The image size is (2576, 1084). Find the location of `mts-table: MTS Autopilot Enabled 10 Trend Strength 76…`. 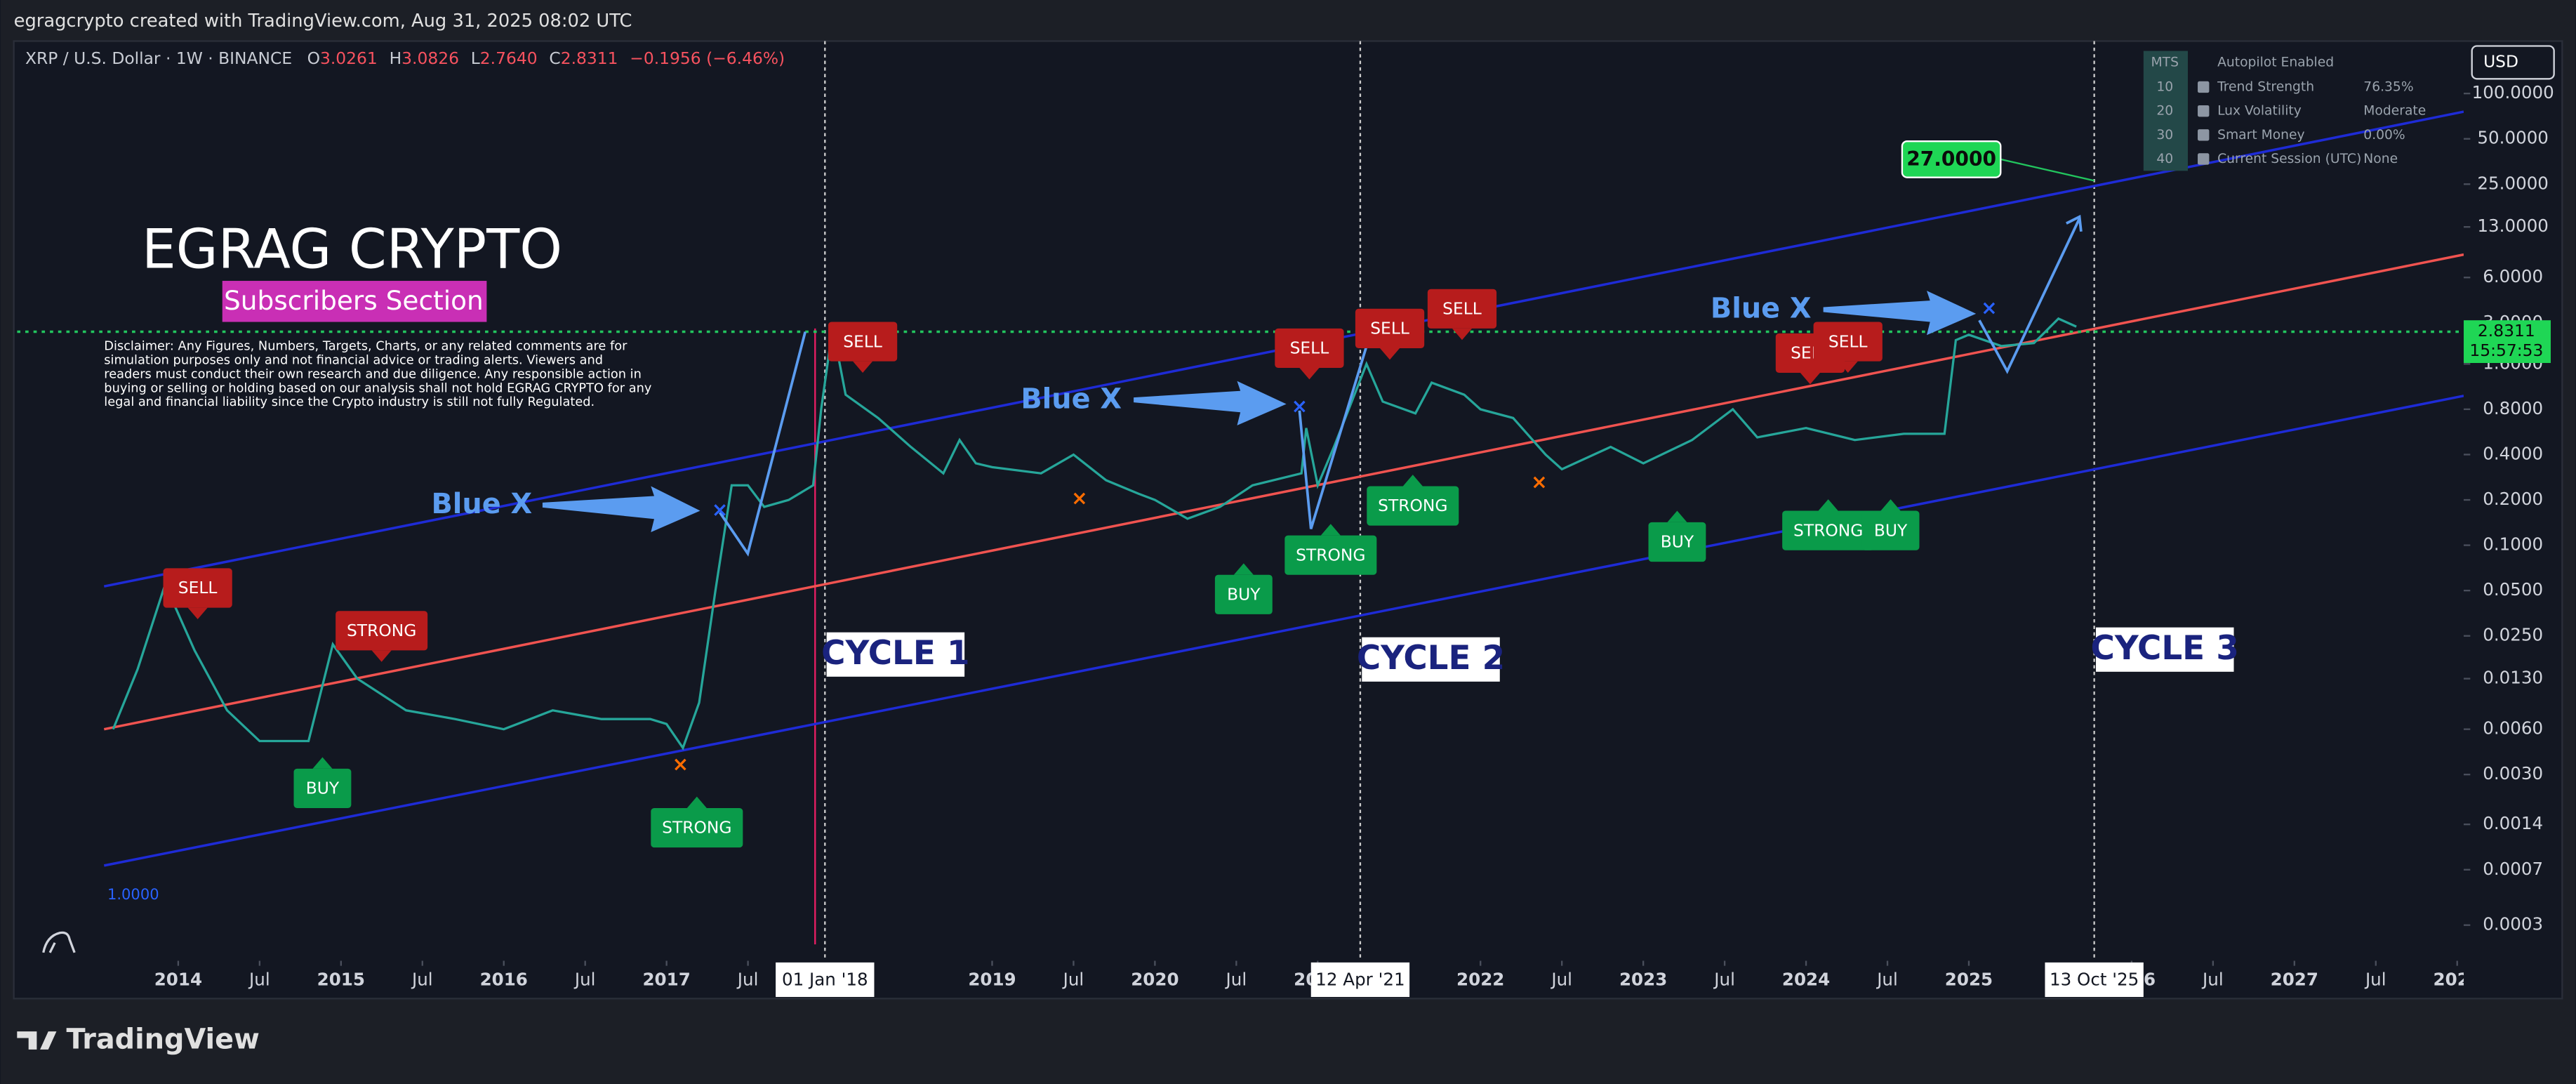

mts-table: MTS Autopilot Enabled 10 Trend Strength 76… is located at coordinates (2284, 111).